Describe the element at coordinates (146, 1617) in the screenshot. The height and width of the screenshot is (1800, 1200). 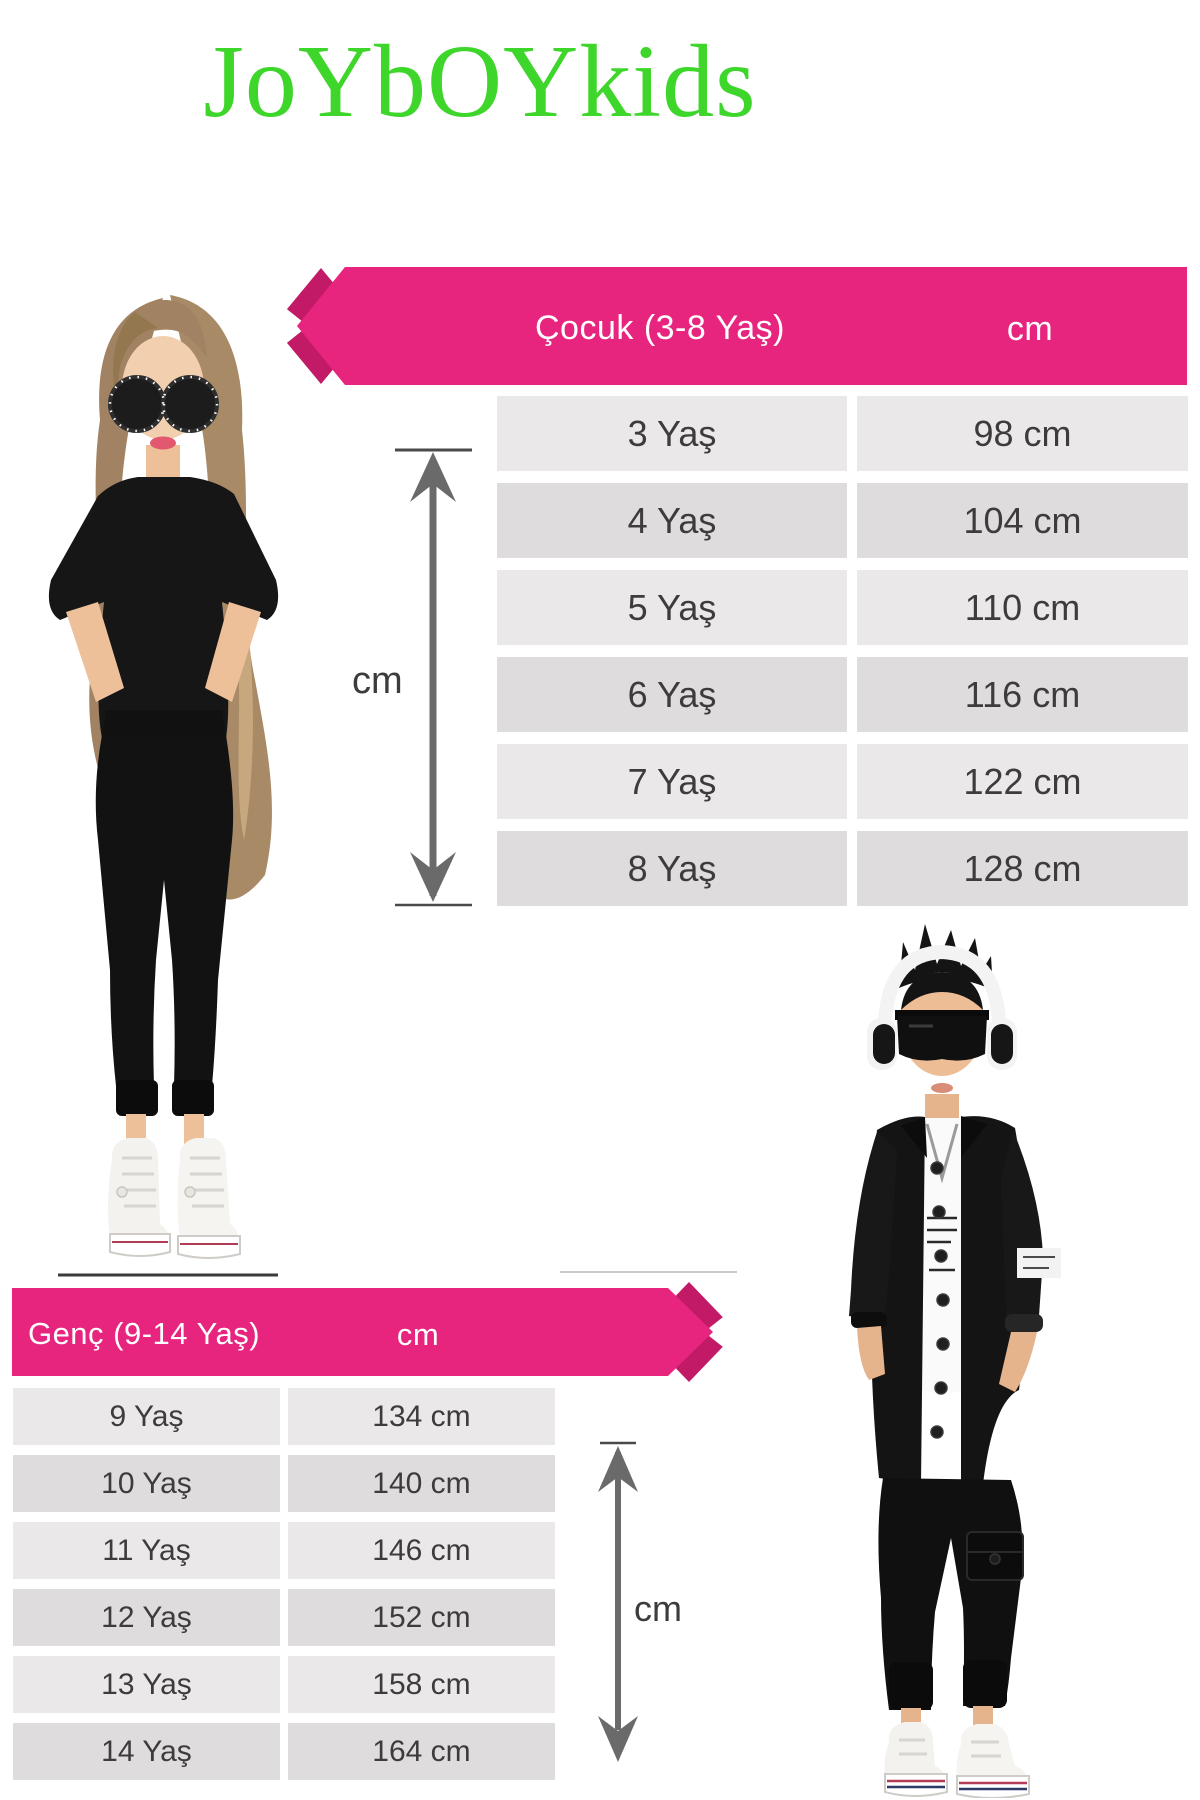
I see `age-cell: 12 Yaş` at that location.